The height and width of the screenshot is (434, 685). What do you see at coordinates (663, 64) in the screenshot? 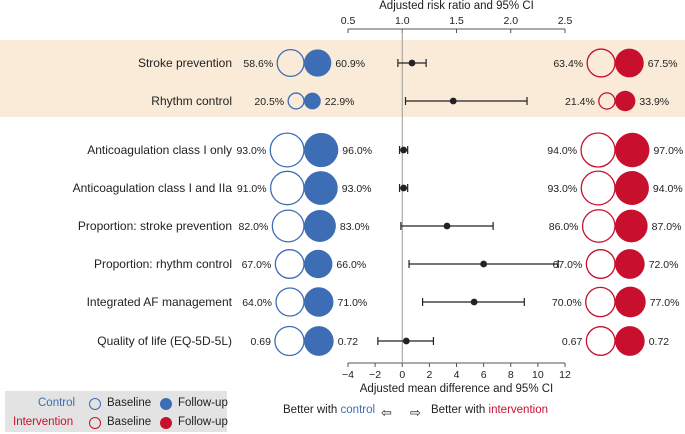
I see `intervention-followup-value: 67.5%` at bounding box center [663, 64].